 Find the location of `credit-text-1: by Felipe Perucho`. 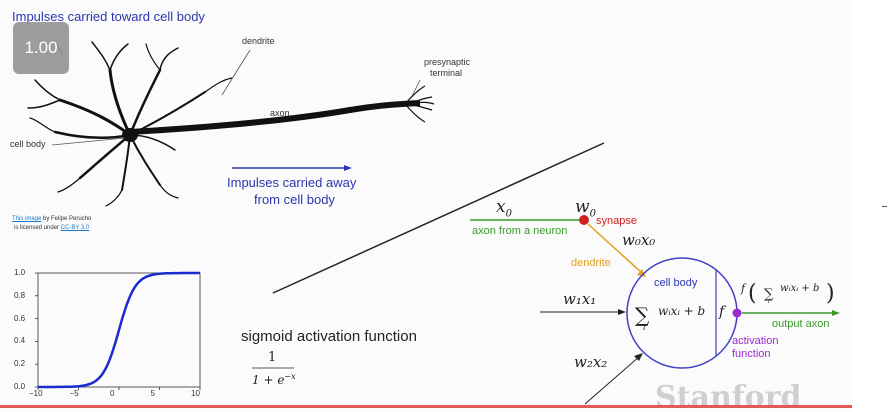

credit-text-1: by Felipe Perucho is located at coordinates (66, 219).